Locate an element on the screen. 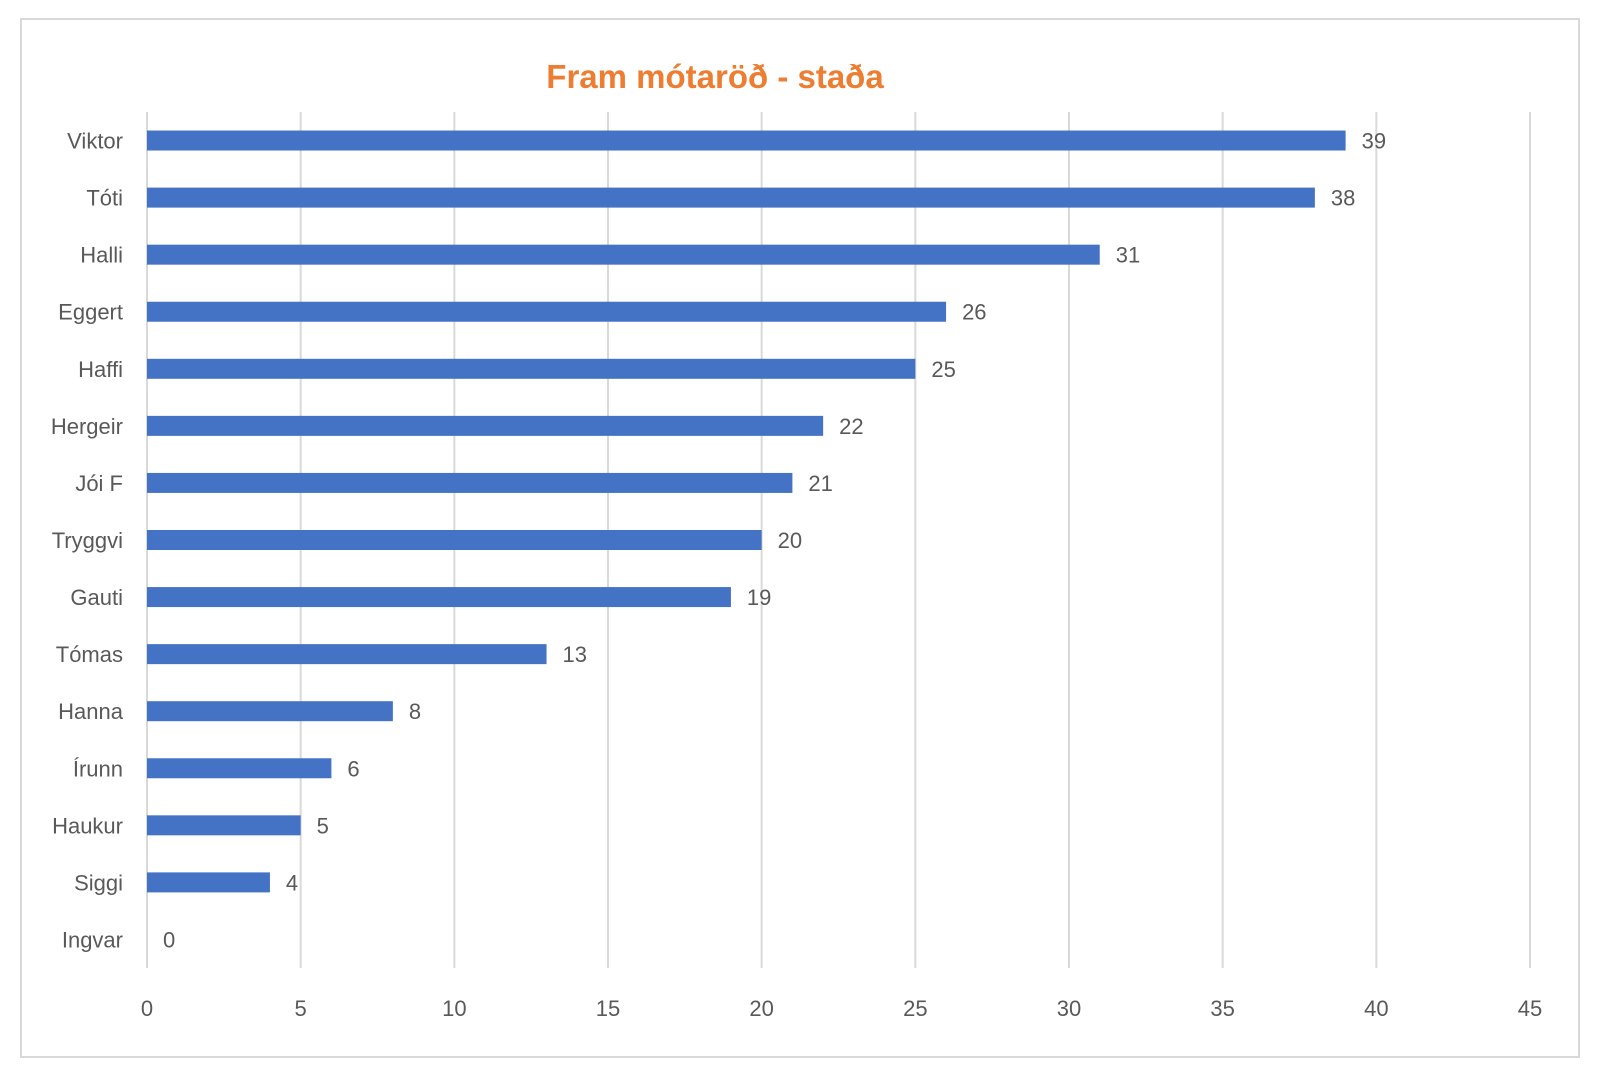 The width and height of the screenshot is (1600, 1080). x-tick-label: 45 is located at coordinates (1530, 1008).